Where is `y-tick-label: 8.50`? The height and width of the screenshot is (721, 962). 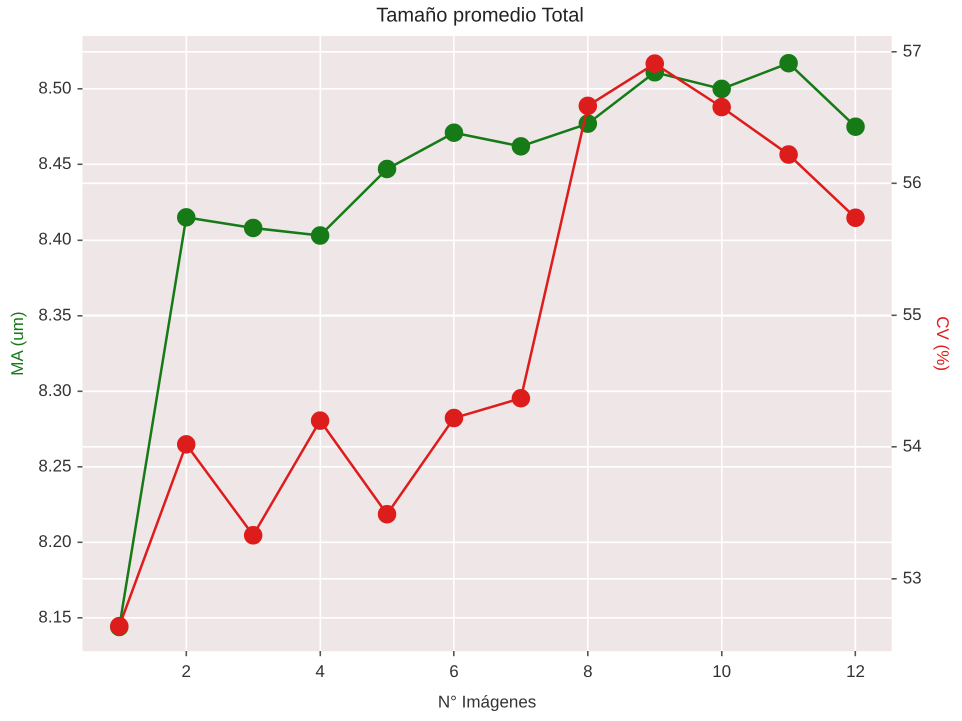 y-tick-label: 8.50 is located at coordinates (55, 88).